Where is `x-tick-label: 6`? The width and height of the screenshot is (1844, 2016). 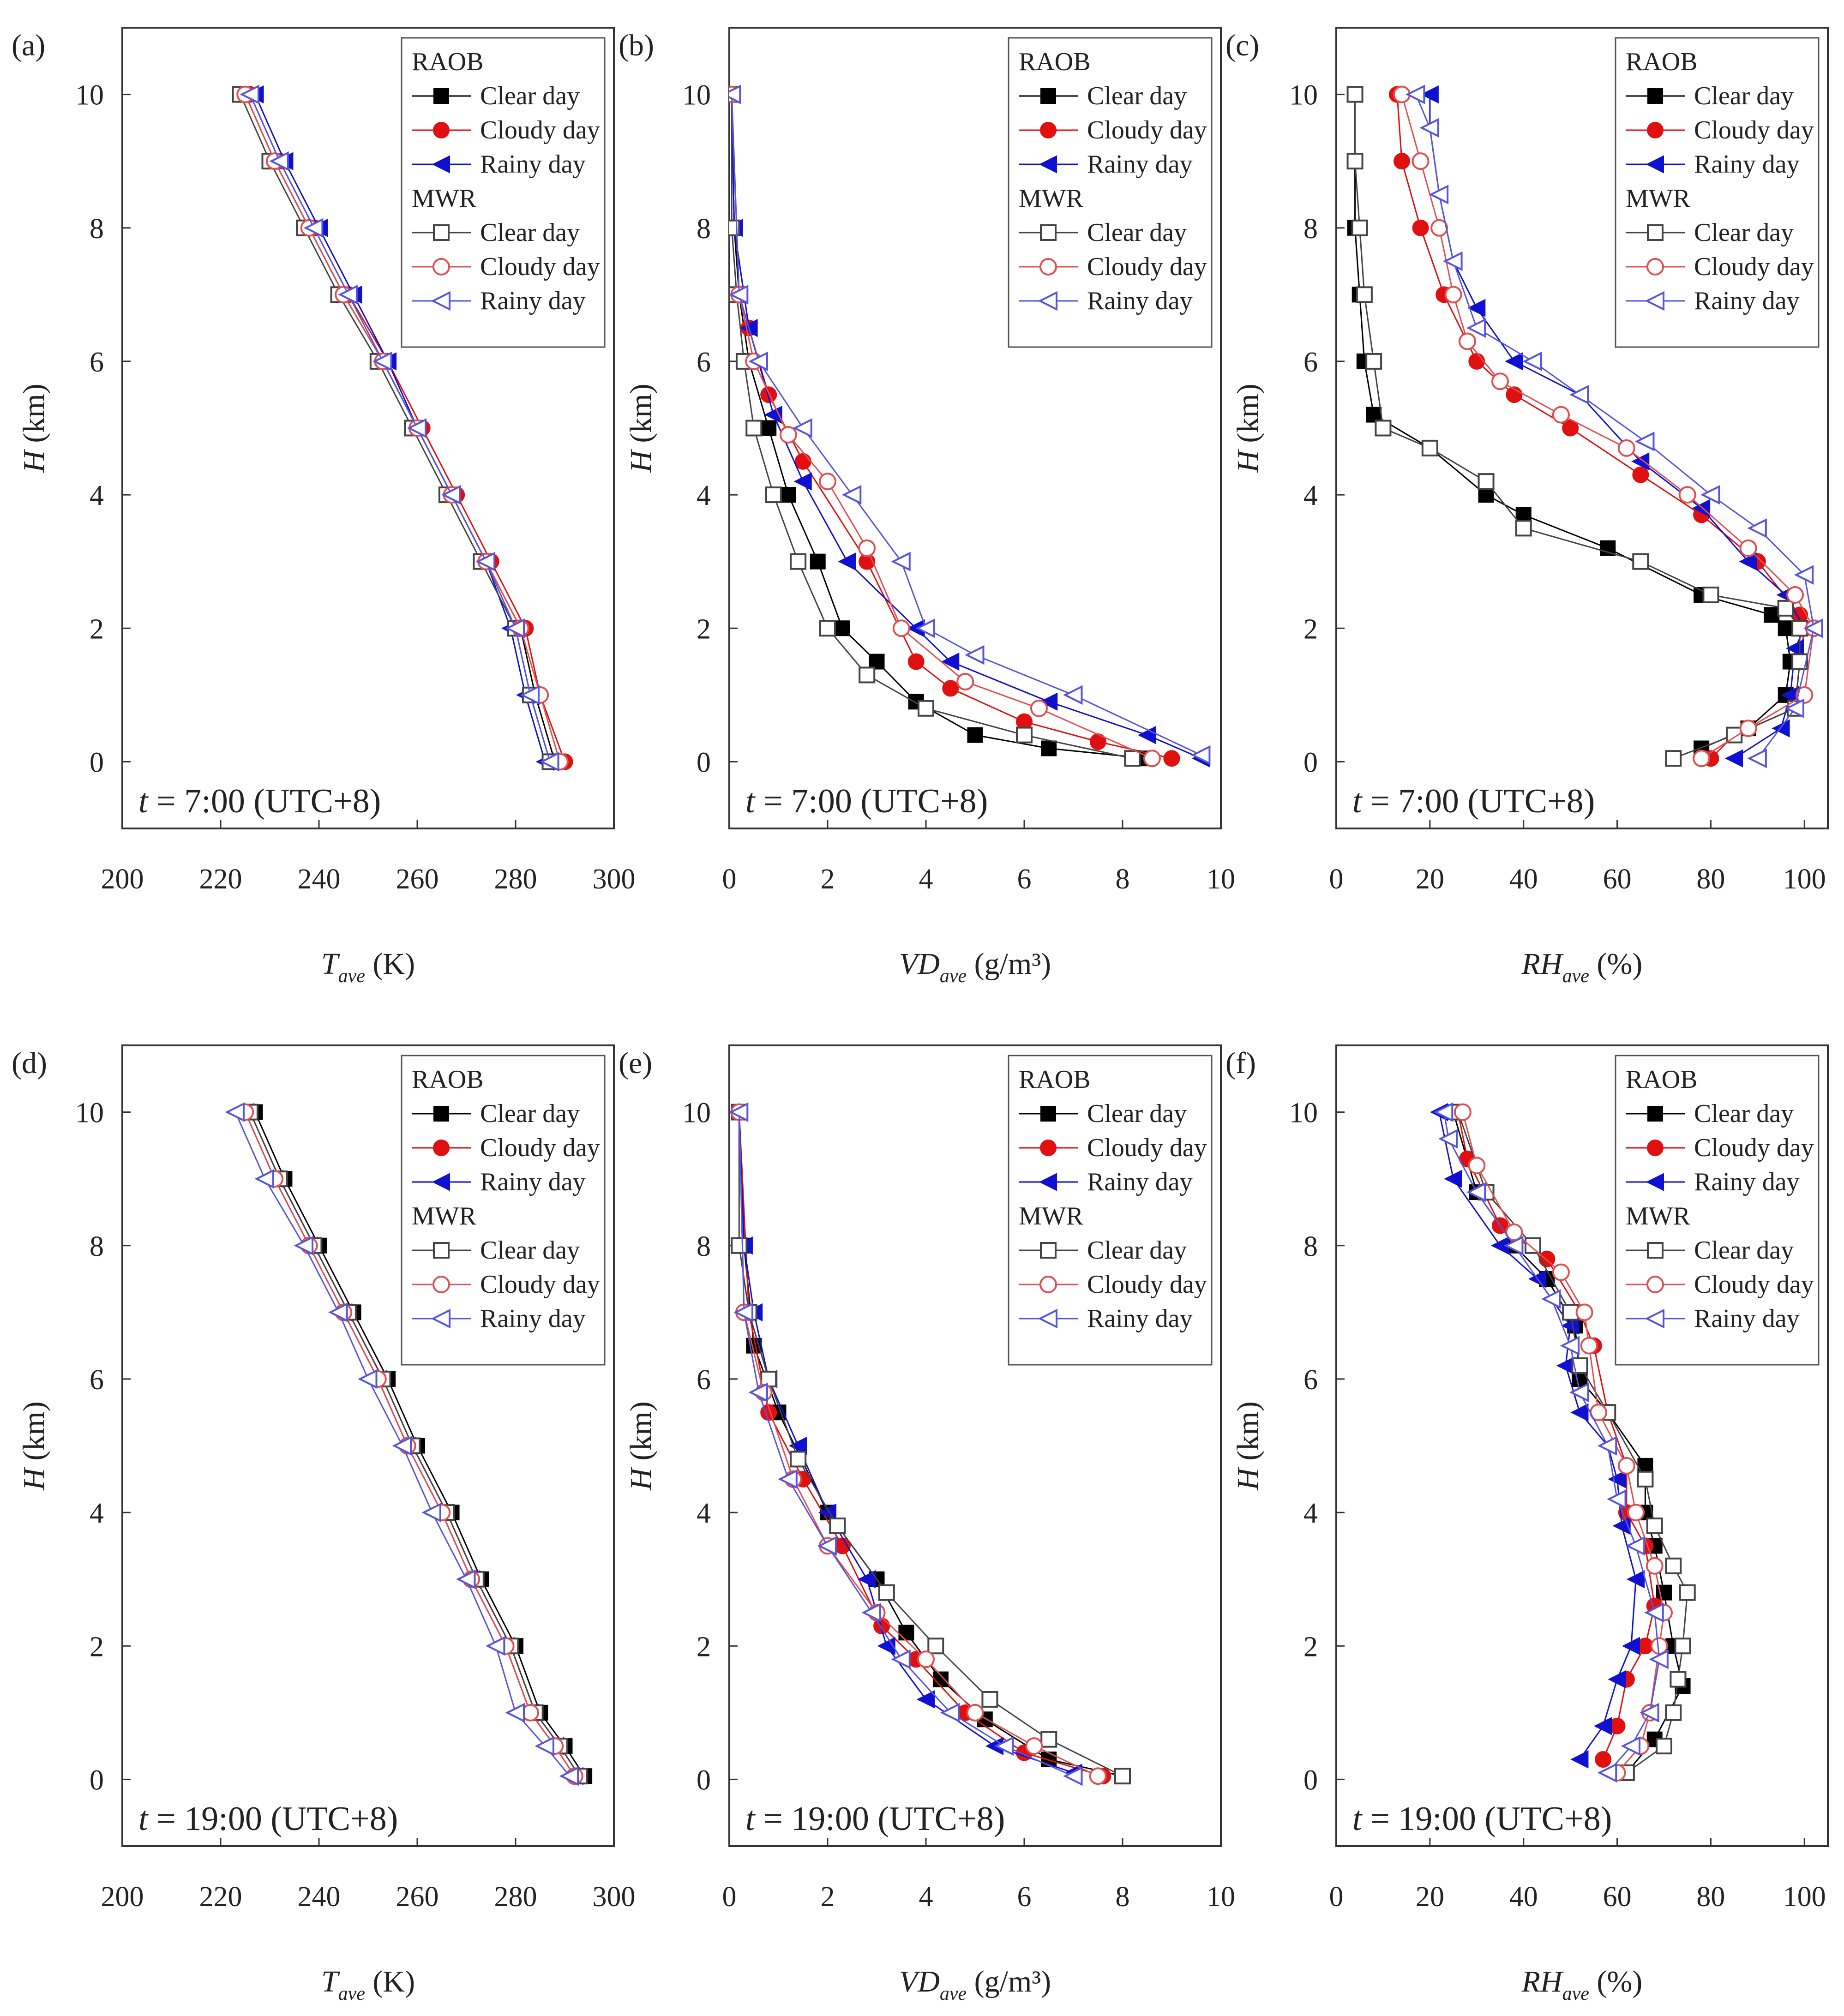
x-tick-label: 6 is located at coordinates (1024, 1897).